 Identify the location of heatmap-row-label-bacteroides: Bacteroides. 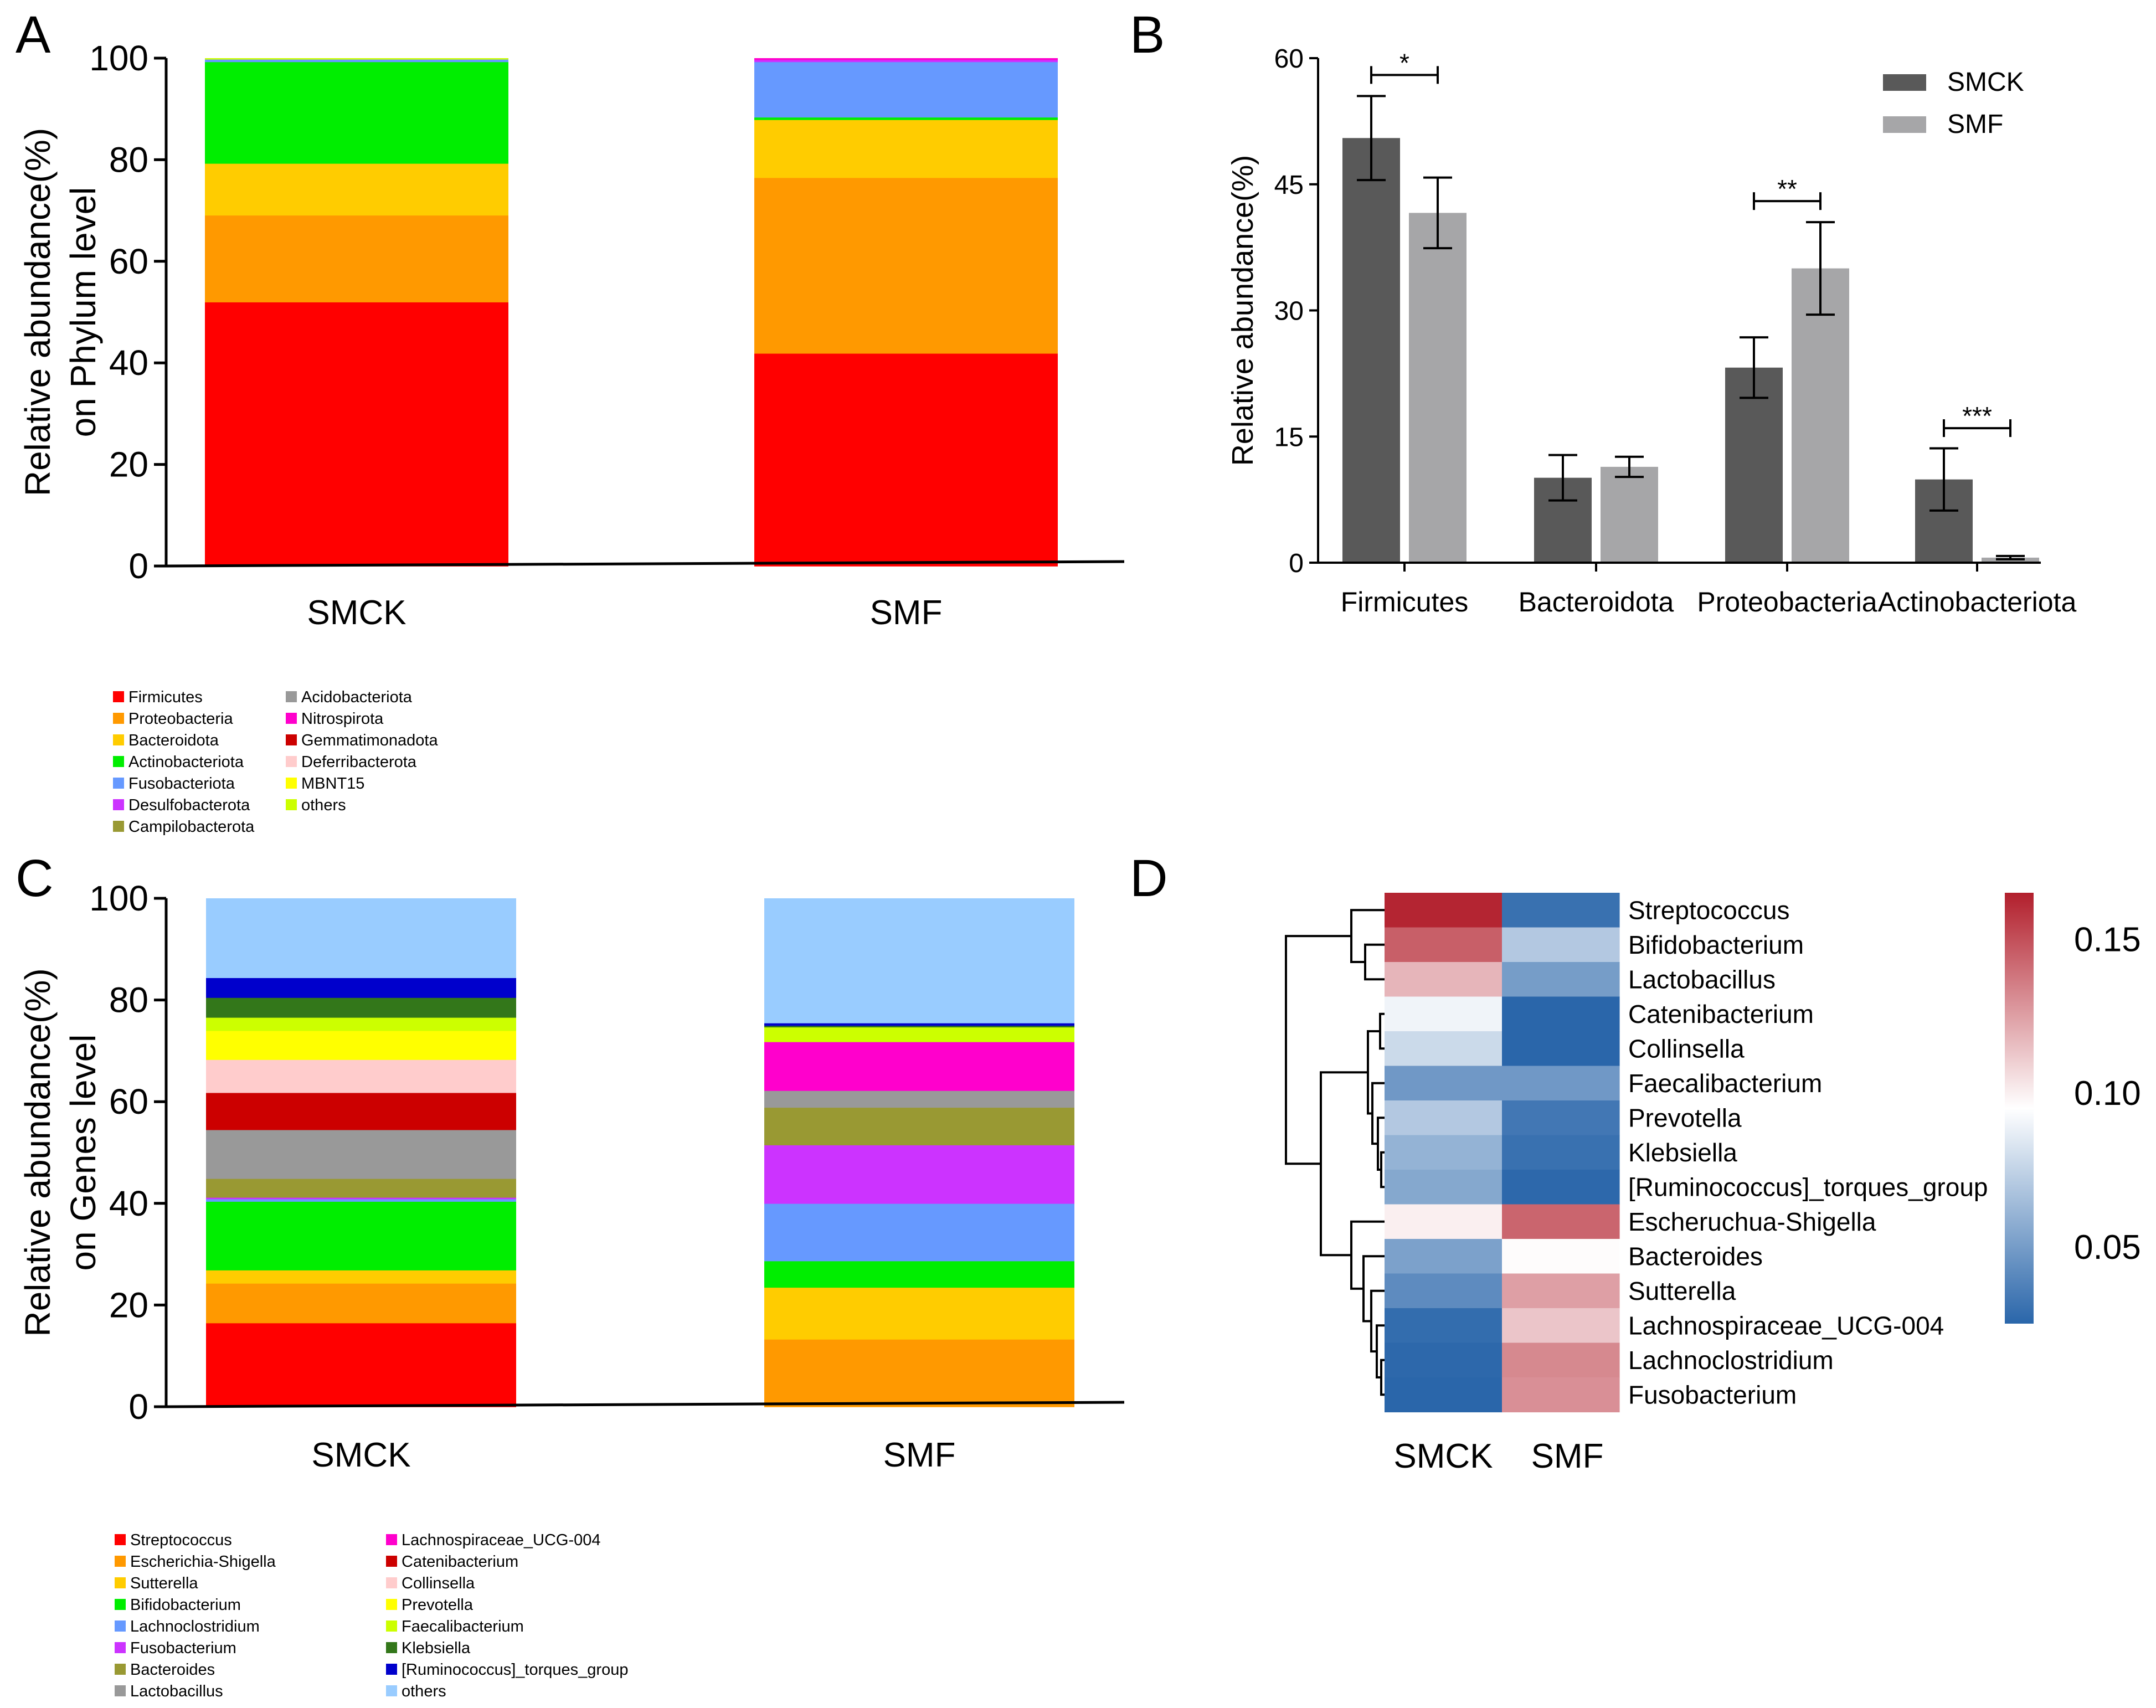
(1696, 1256).